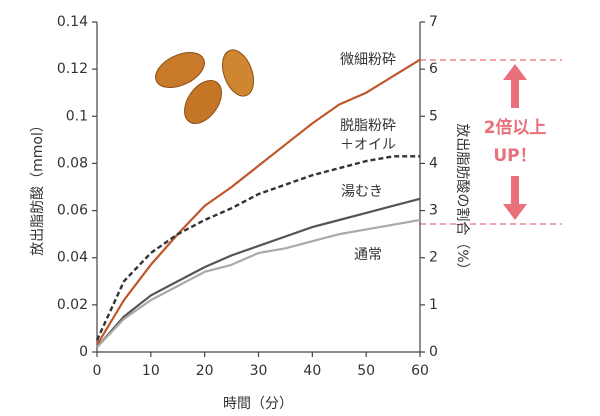 The width and height of the screenshot is (600, 416). I want to click on y-tick-label: 0.02, so click(72, 305).